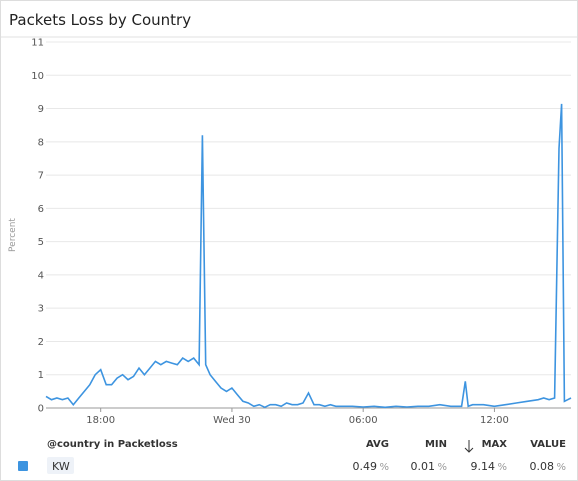 This screenshot has width=578, height=481. I want to click on legend-column-header: MAX, so click(495, 444).